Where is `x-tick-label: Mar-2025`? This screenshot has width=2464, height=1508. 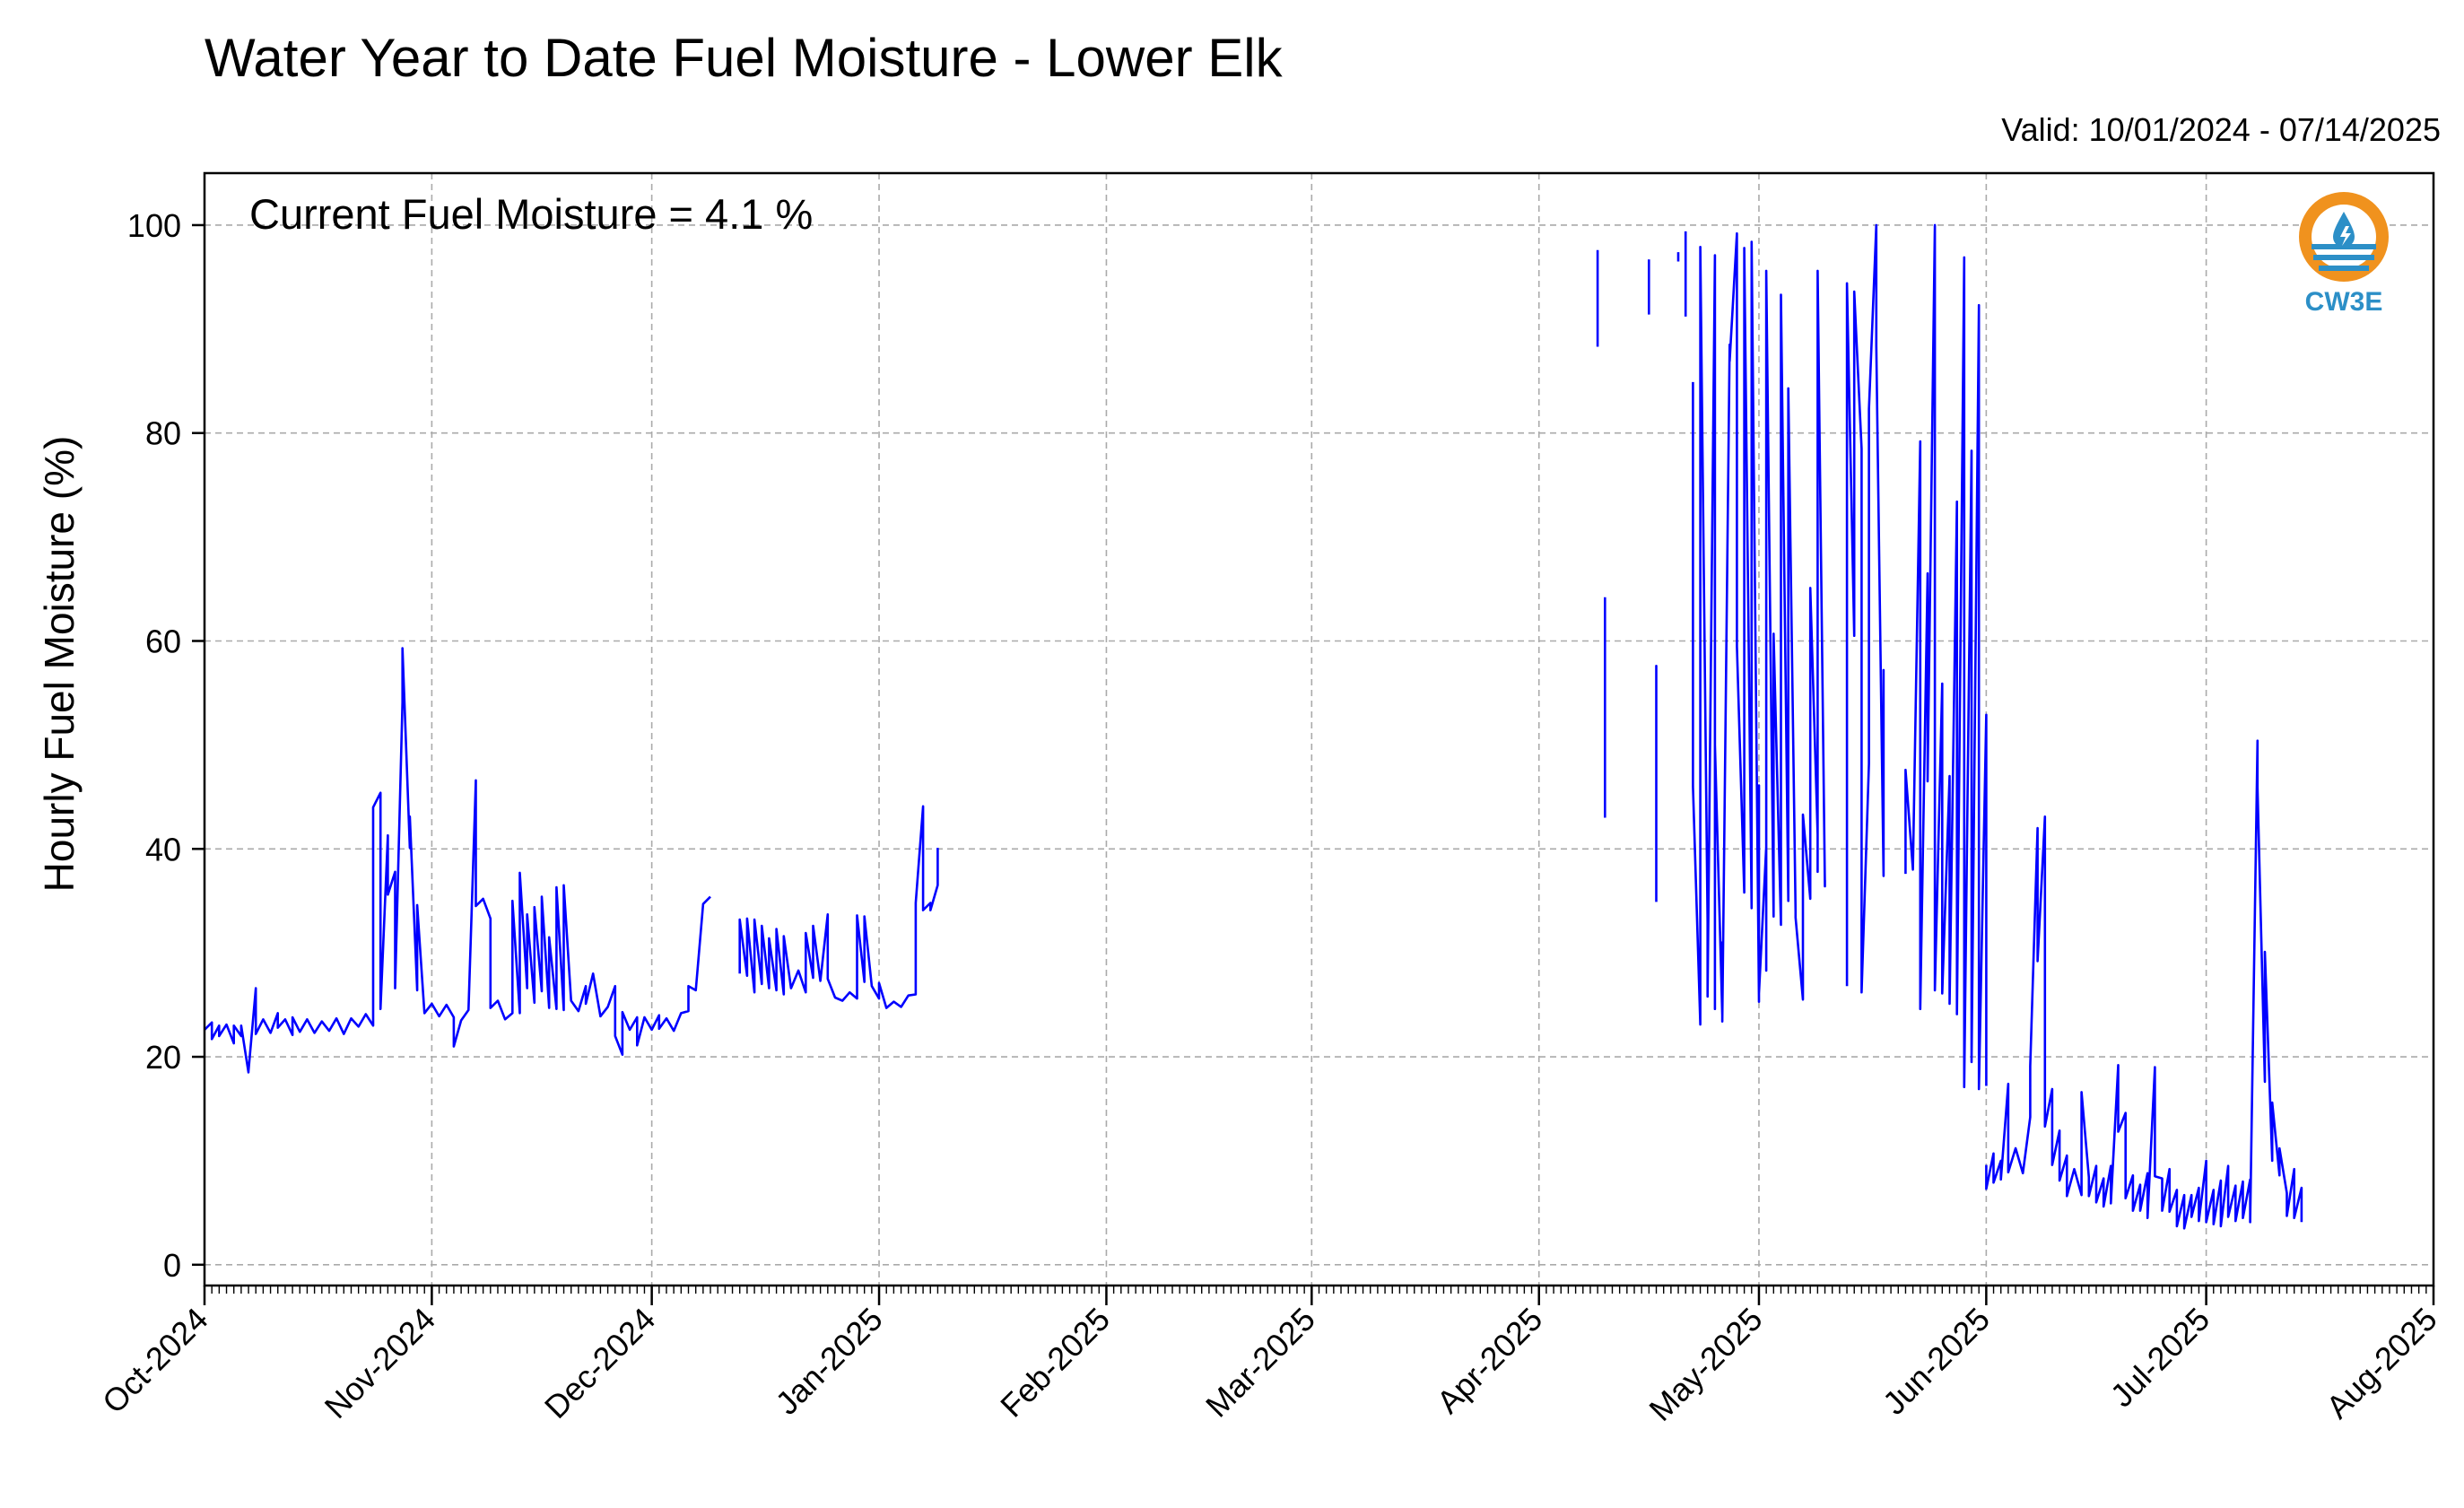 x-tick-label: Mar-2025 is located at coordinates (1260, 1363).